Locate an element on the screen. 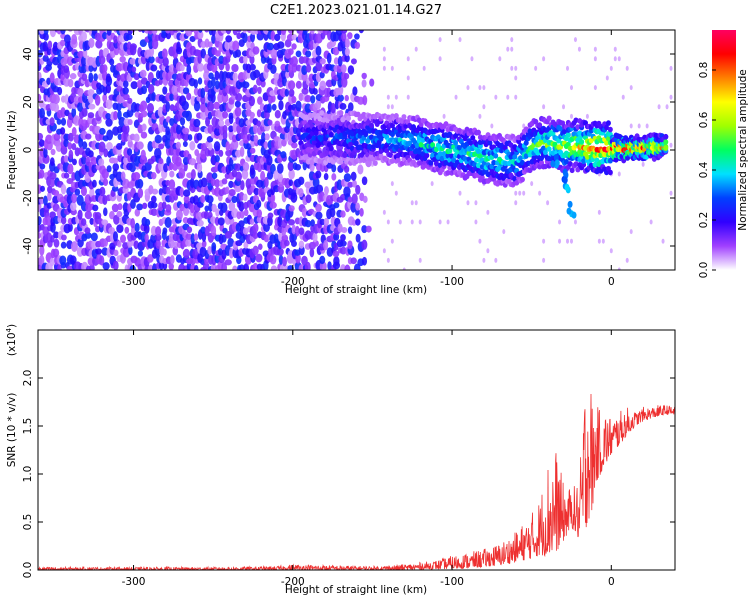 The image size is (750, 600). colorbar-gradient is located at coordinates (724, 150).